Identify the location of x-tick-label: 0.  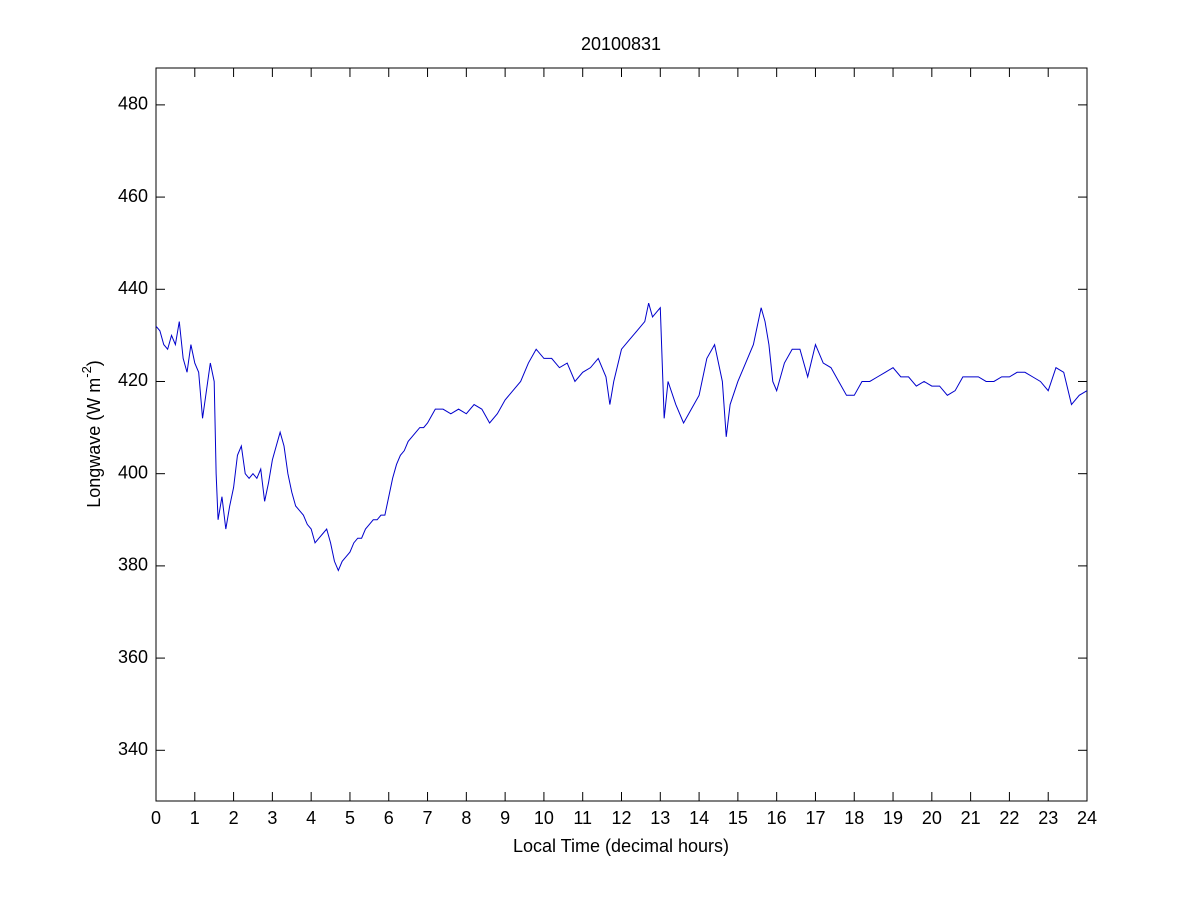
(156, 818).